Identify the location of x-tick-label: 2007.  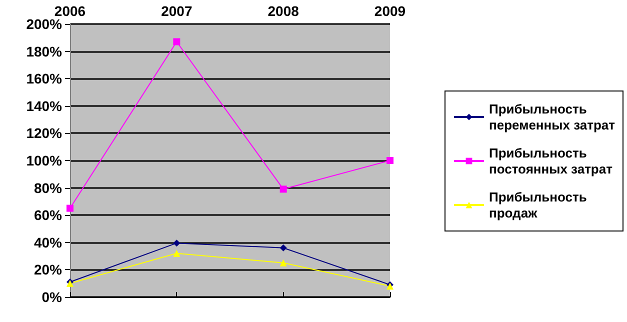
(176, 11).